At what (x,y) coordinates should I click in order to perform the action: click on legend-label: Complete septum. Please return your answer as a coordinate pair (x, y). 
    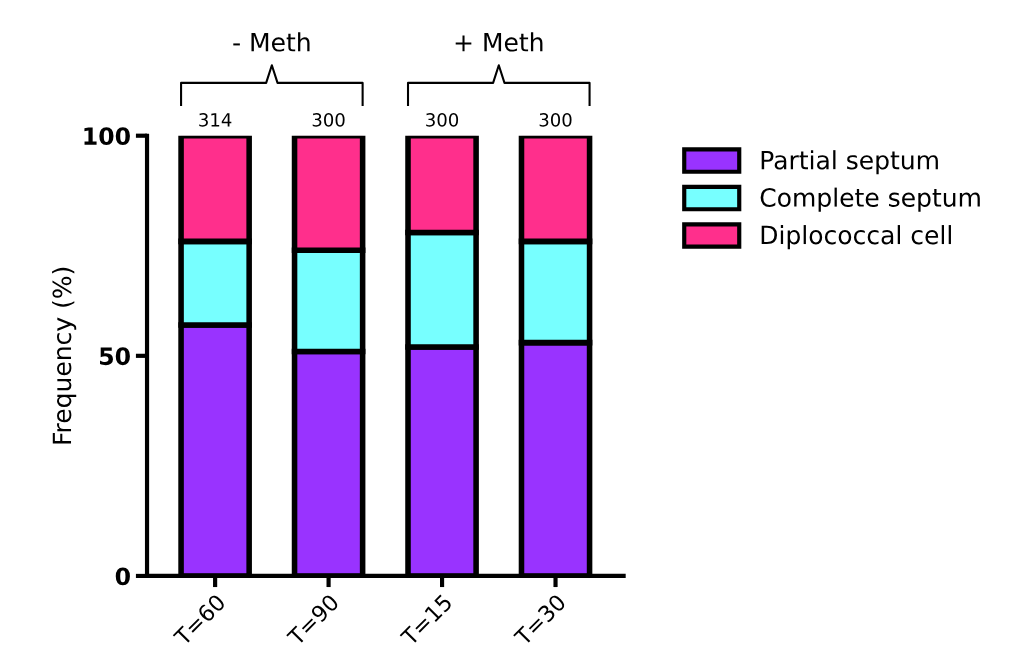
    Looking at the image, I should click on (870, 199).